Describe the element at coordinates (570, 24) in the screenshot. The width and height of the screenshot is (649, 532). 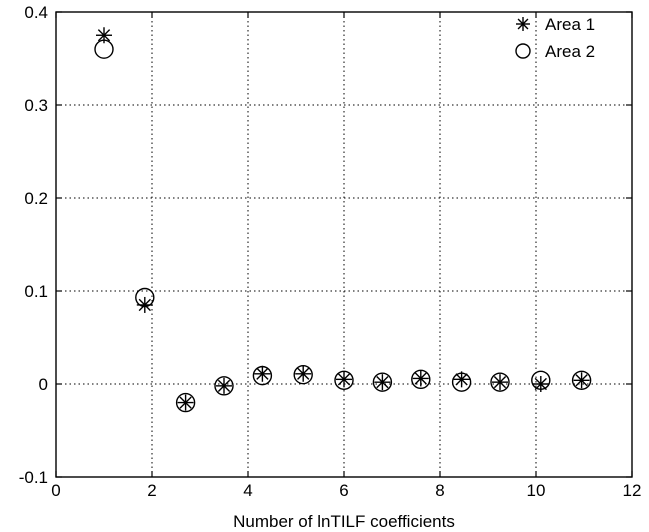
I see `legend-label-area-1: Area 1` at that location.